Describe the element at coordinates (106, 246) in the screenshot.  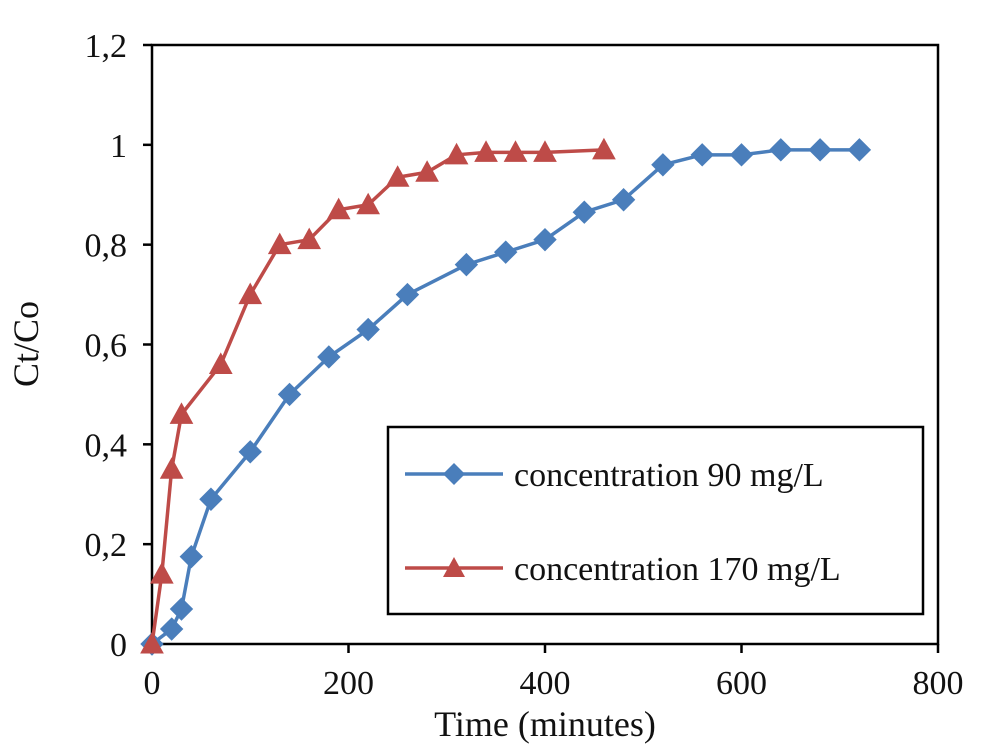
I see `y-tick-label: 0,8` at that location.